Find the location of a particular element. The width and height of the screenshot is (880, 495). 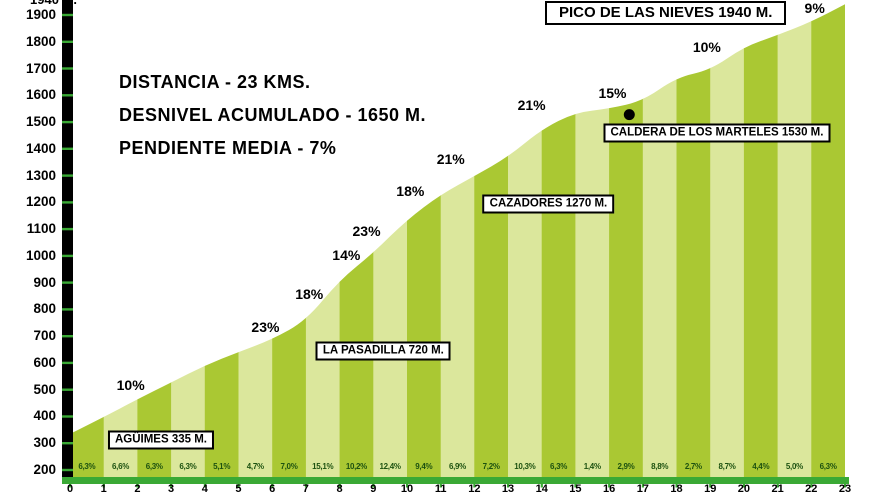

slope-annotation: 15% is located at coordinates (612, 92).